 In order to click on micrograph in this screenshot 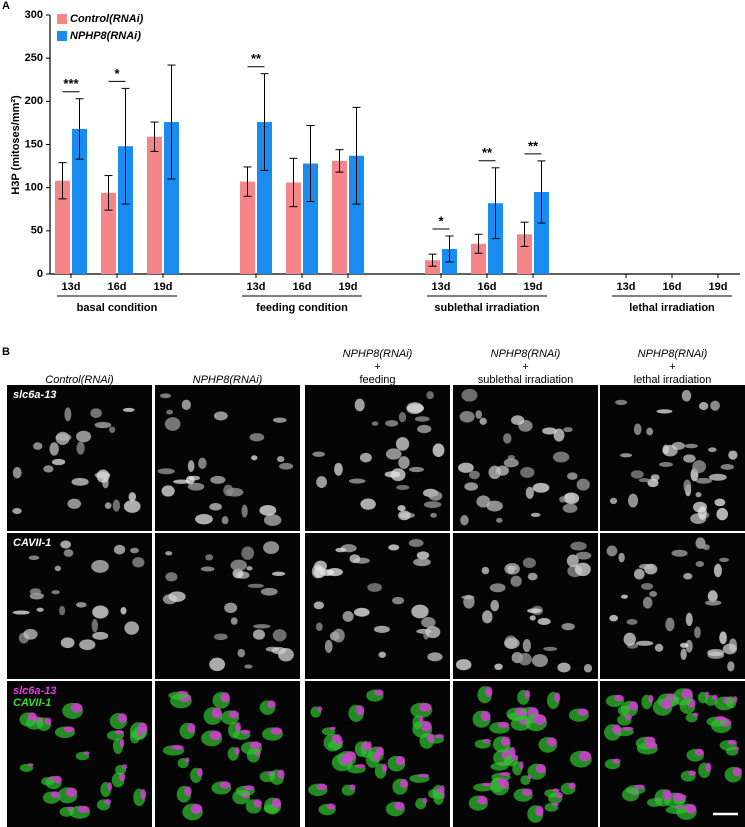, I will do `click(672, 458)`.